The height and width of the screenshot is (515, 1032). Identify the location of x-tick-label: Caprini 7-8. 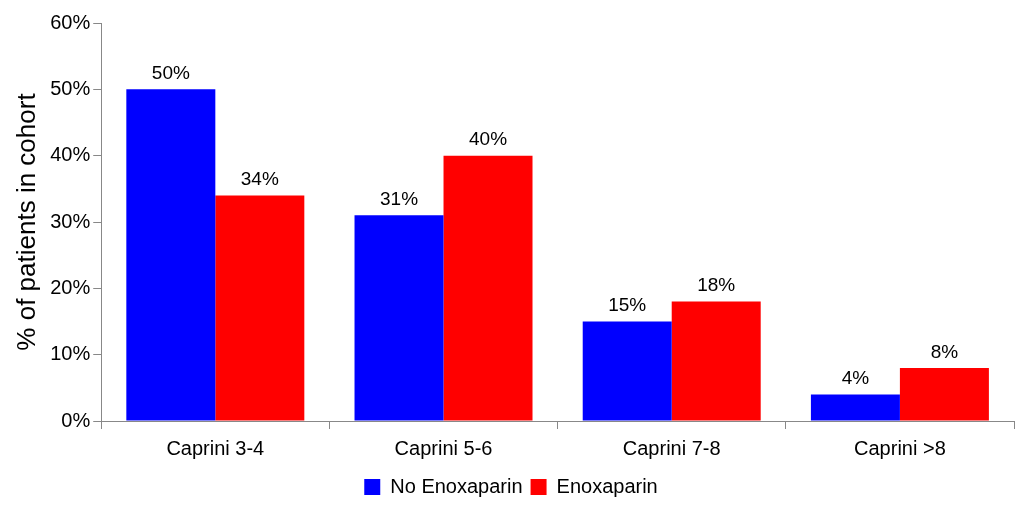
(671, 447).